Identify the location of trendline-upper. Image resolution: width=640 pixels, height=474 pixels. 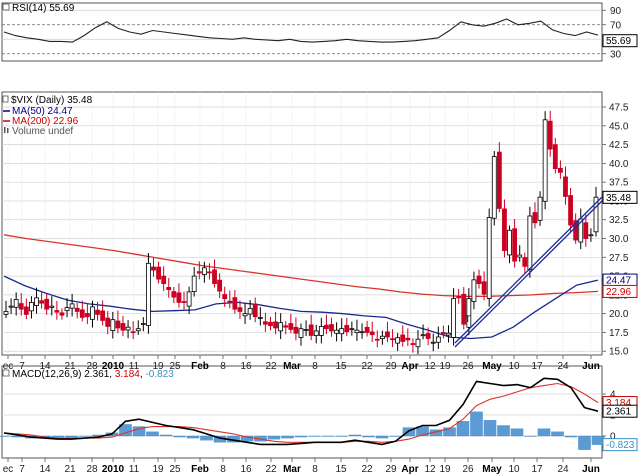
(528, 270).